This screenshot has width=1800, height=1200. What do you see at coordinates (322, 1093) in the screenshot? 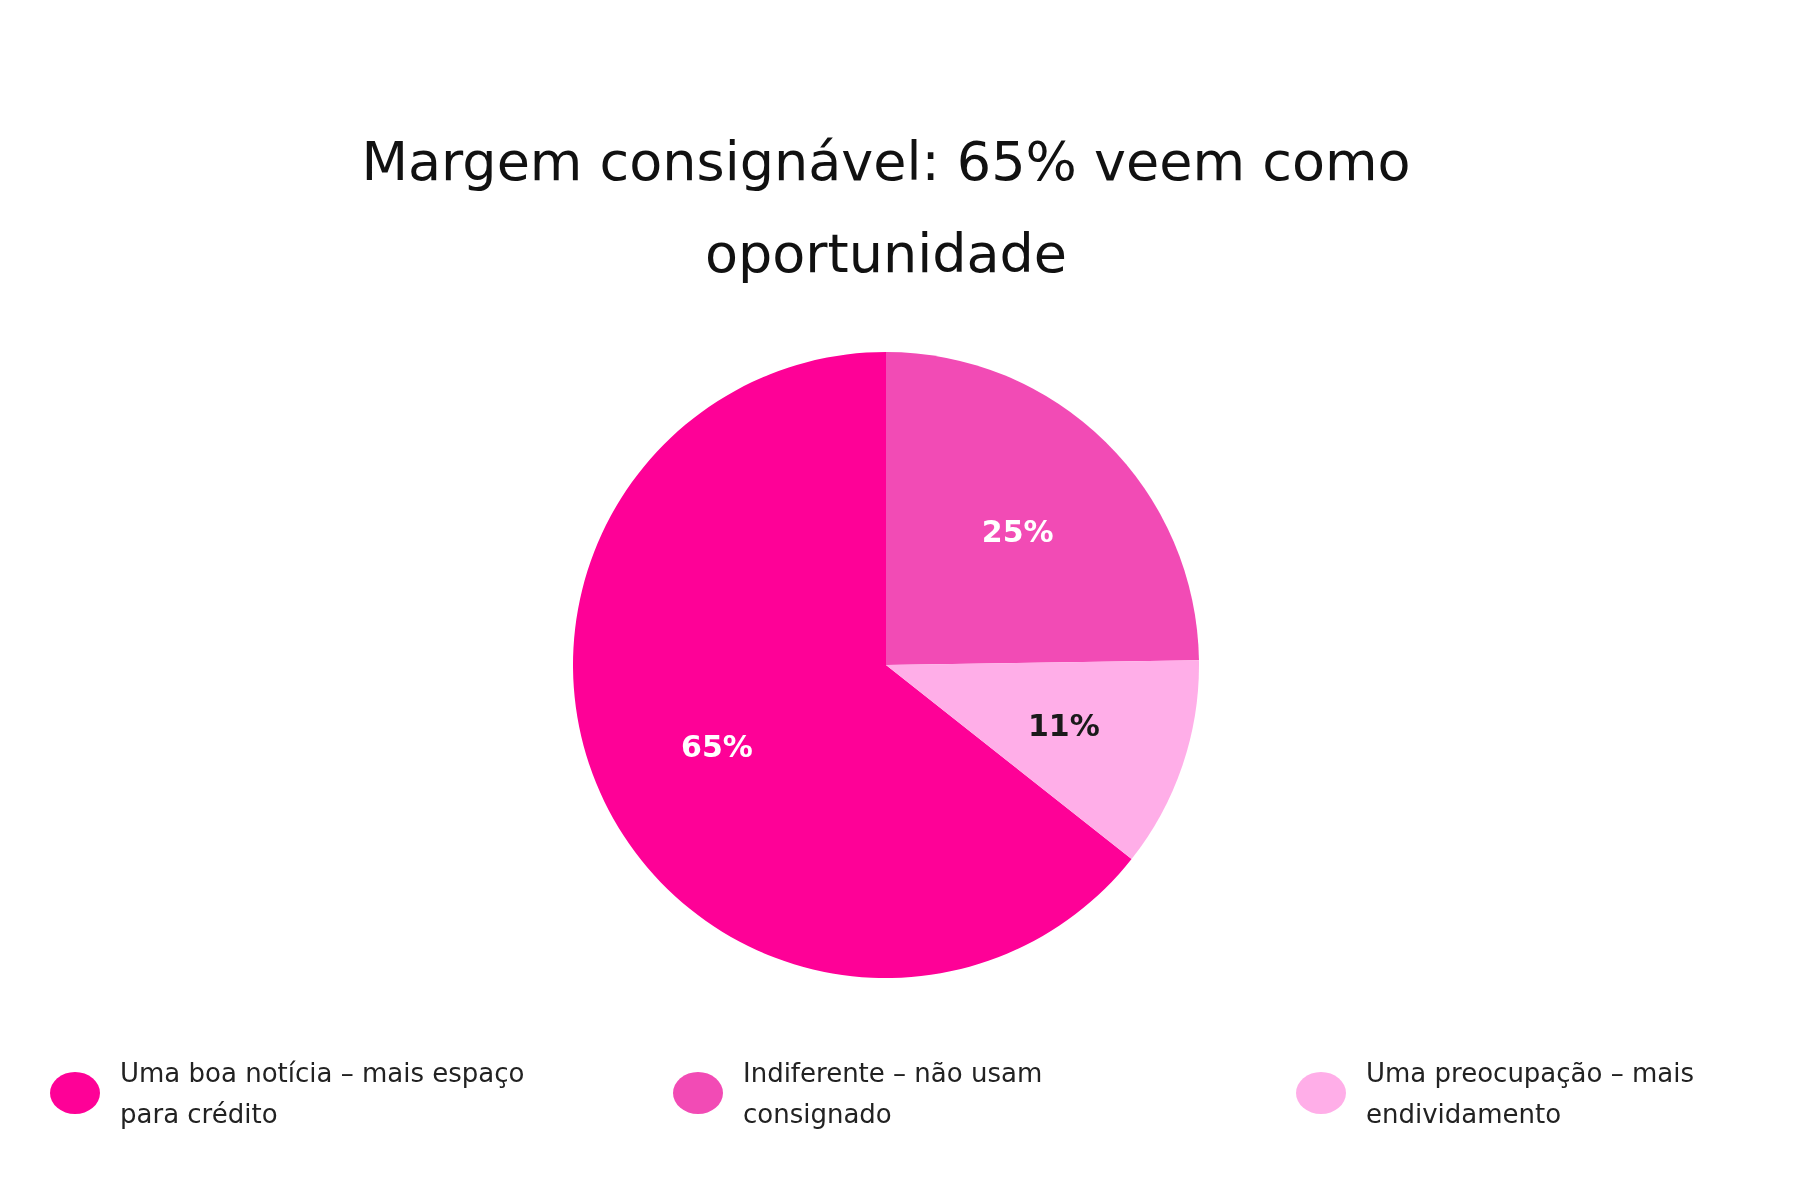
I see `legend-label: Uma boa notícia – mais espaço para crédito` at bounding box center [322, 1093].